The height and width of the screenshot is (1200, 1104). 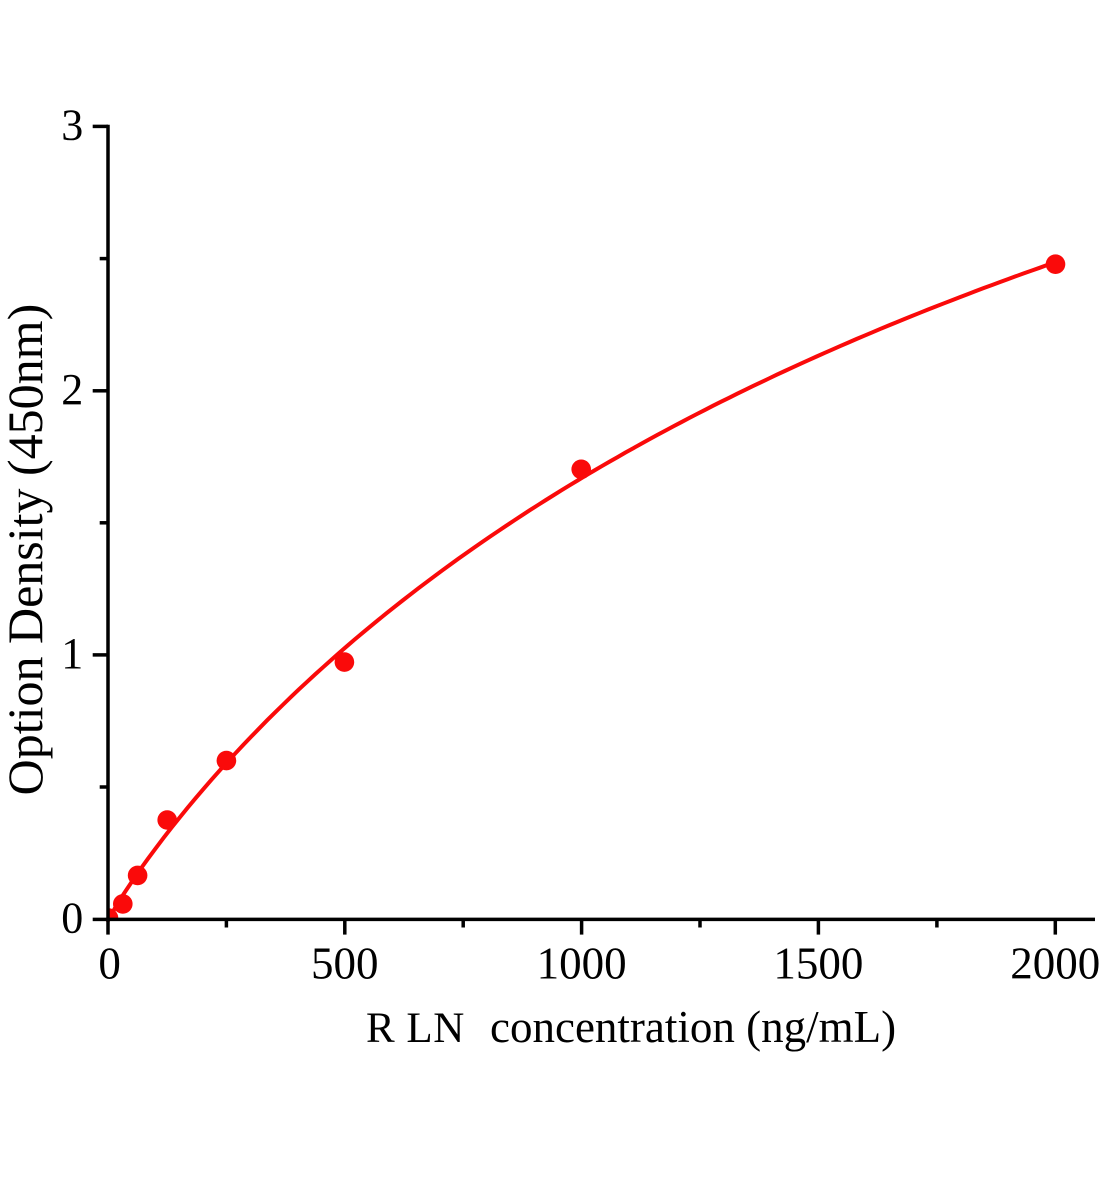 I want to click on svg-text: 500, so click(x=345, y=964).